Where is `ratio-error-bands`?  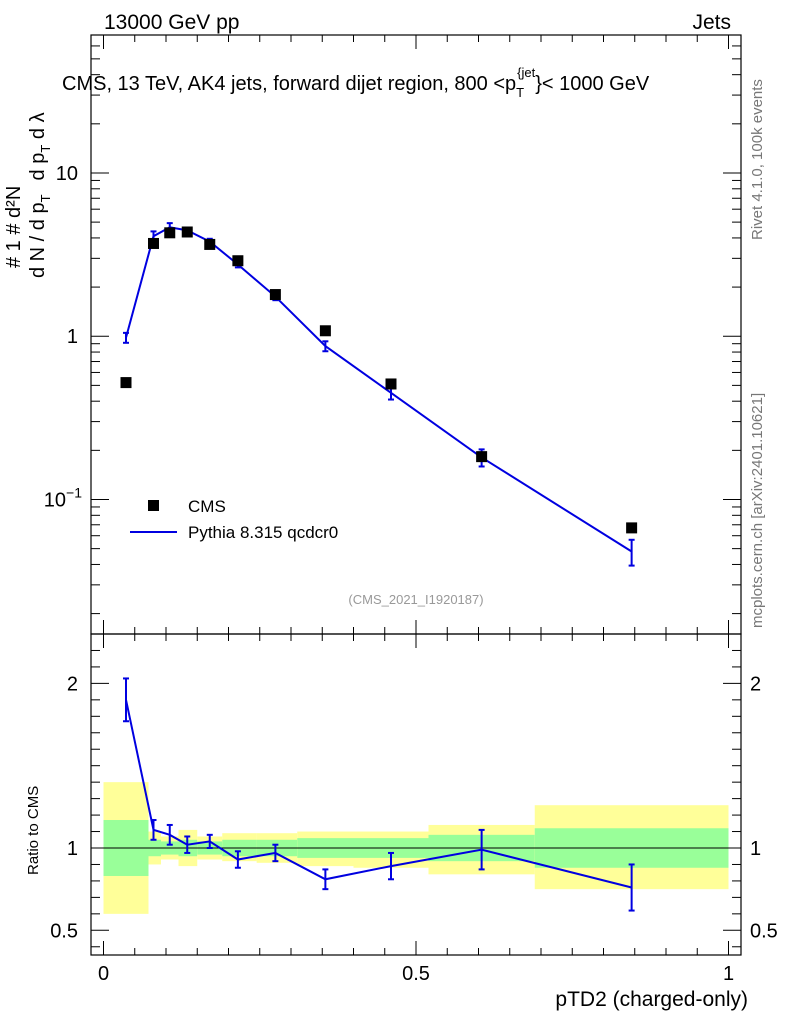 ratio-error-bands is located at coordinates (416, 848).